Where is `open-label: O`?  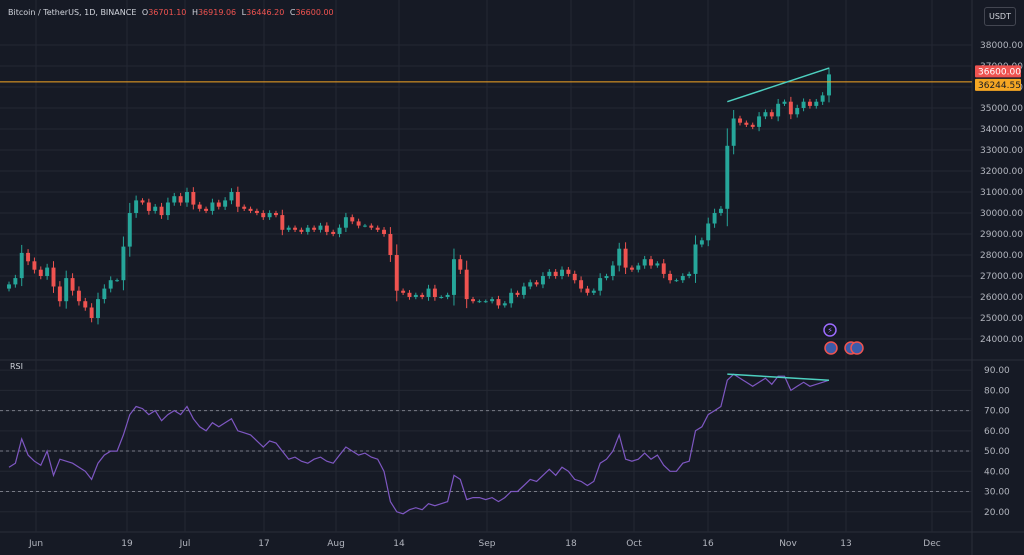
open-label: O is located at coordinates (145, 12).